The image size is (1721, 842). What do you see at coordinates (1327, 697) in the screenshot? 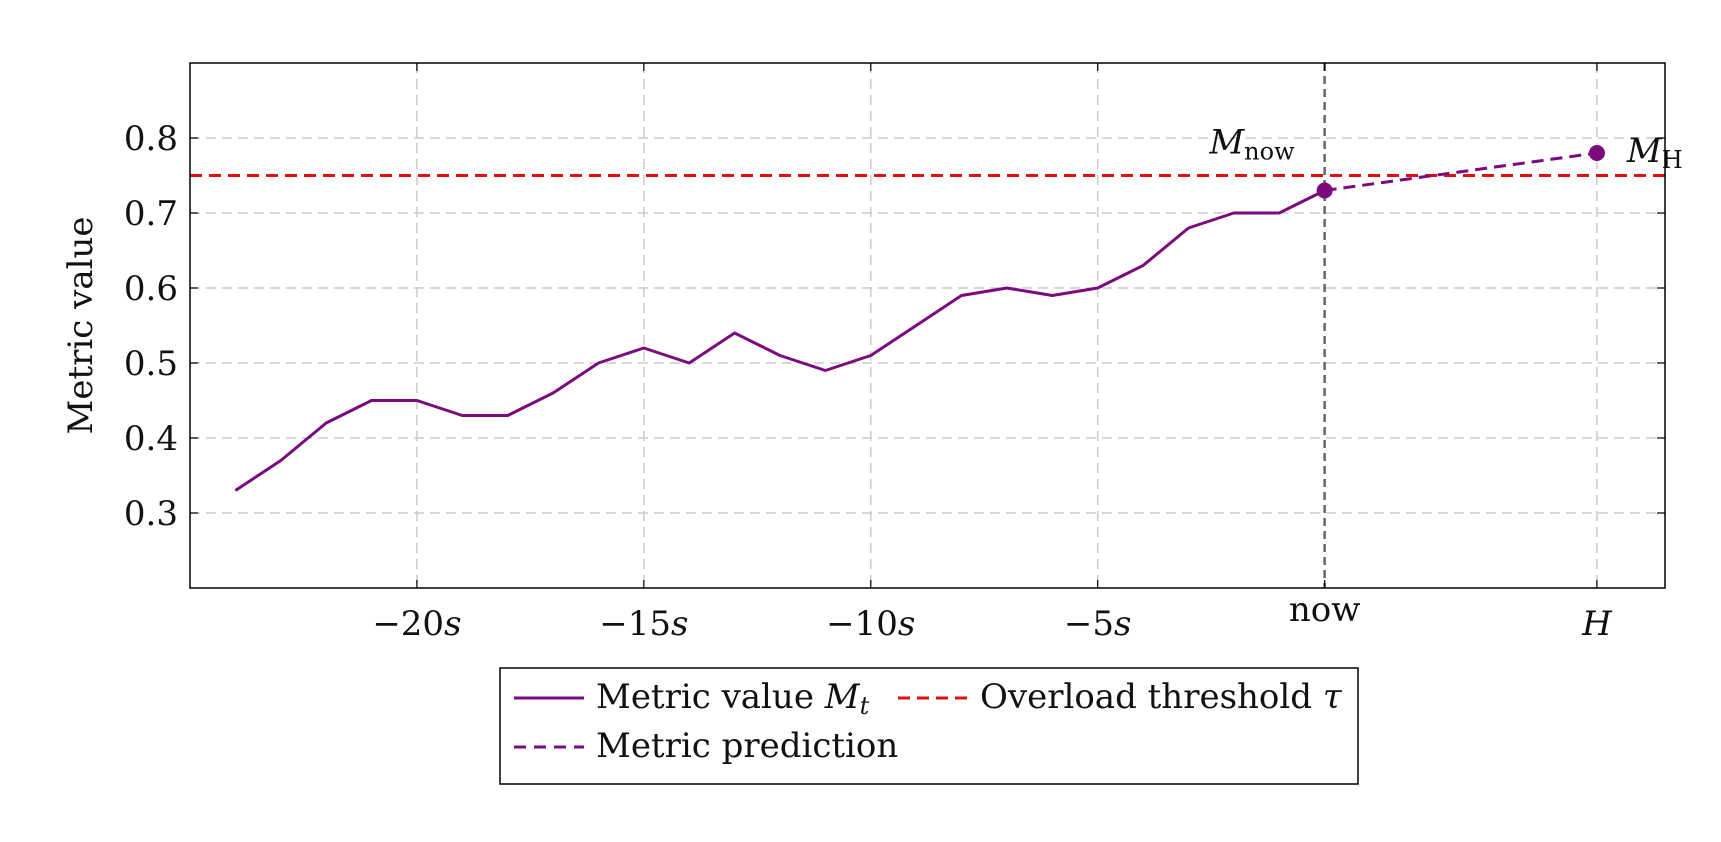
I see `legend-label-symbol: τ` at bounding box center [1327, 697].